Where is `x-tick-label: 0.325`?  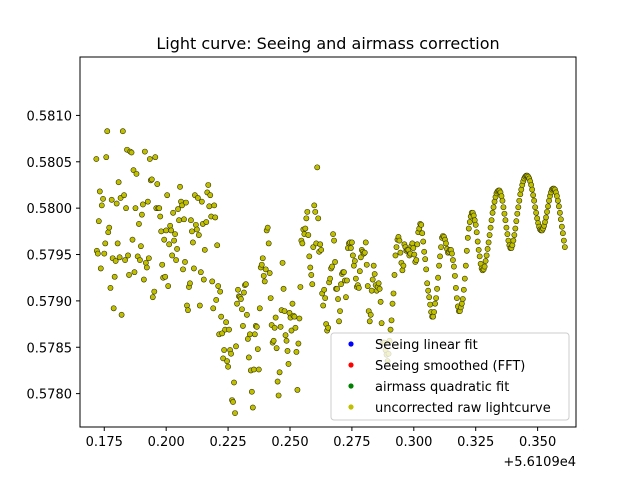
x-tick-label: 0.325 is located at coordinates (475, 442).